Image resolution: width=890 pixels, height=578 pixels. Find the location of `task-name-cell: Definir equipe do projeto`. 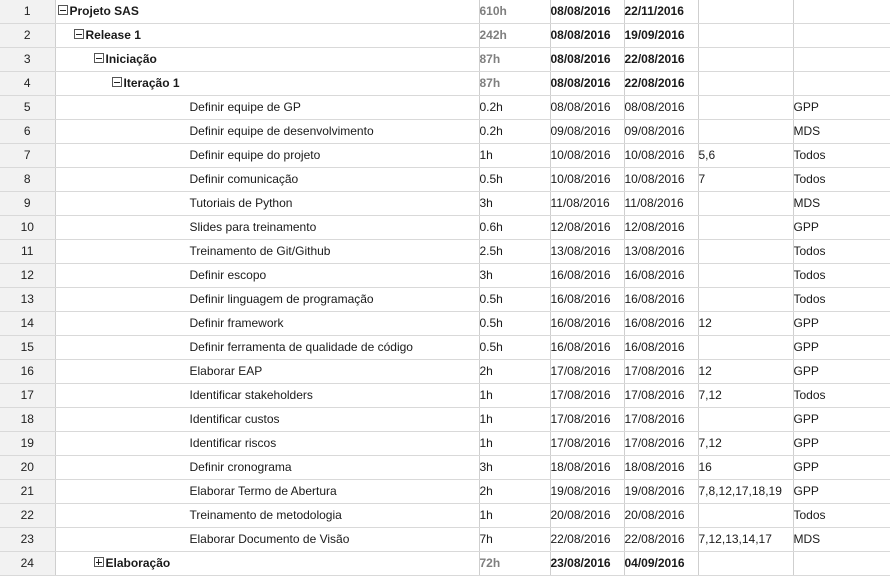

task-name-cell: Definir equipe do projeto is located at coordinates (267, 155).